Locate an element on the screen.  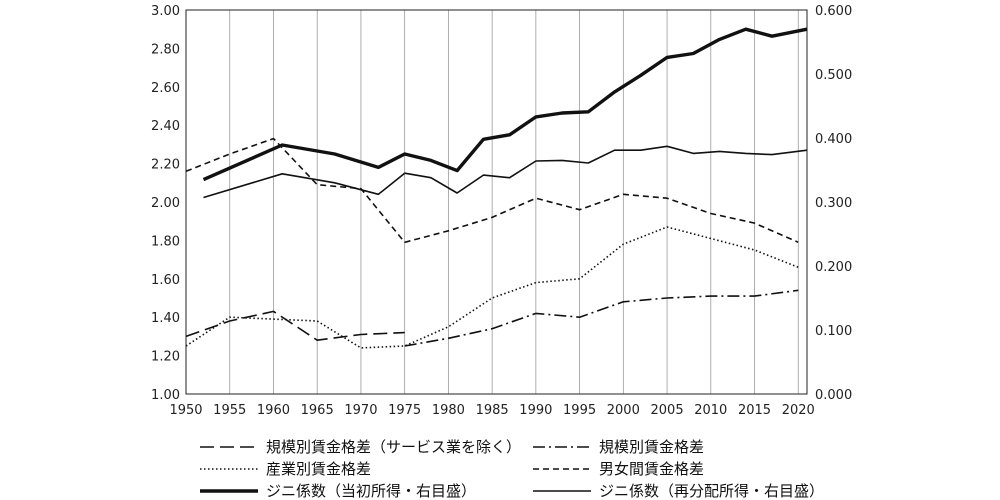
x-tick-label: 1960 is located at coordinates (273, 410).